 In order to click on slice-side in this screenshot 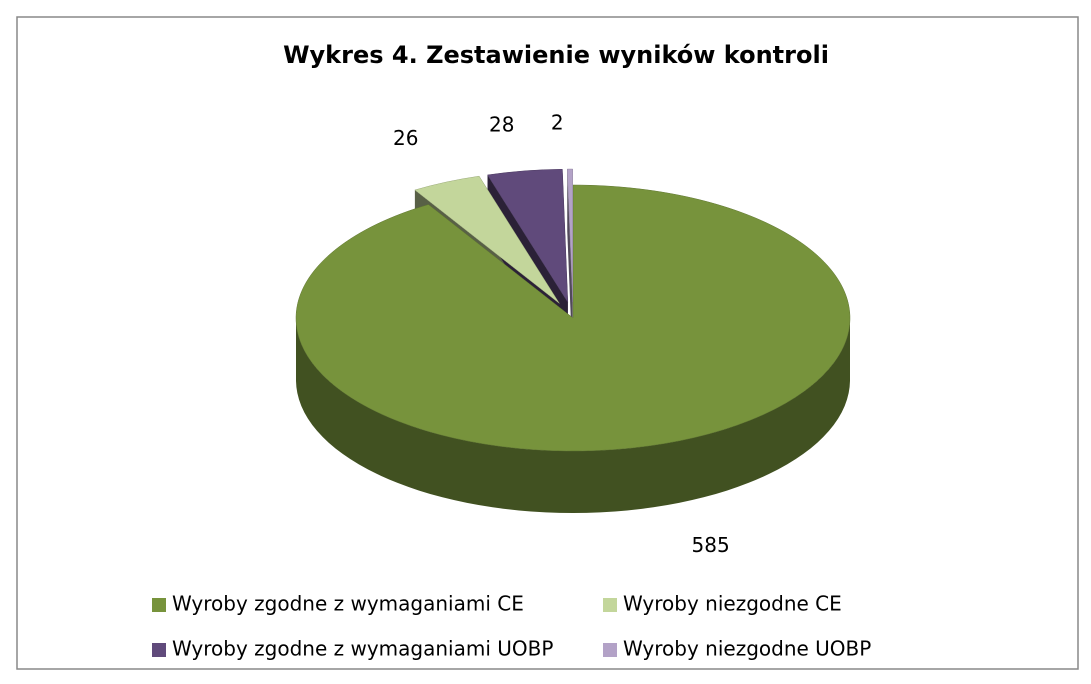, I will do `click(573, 415)`.